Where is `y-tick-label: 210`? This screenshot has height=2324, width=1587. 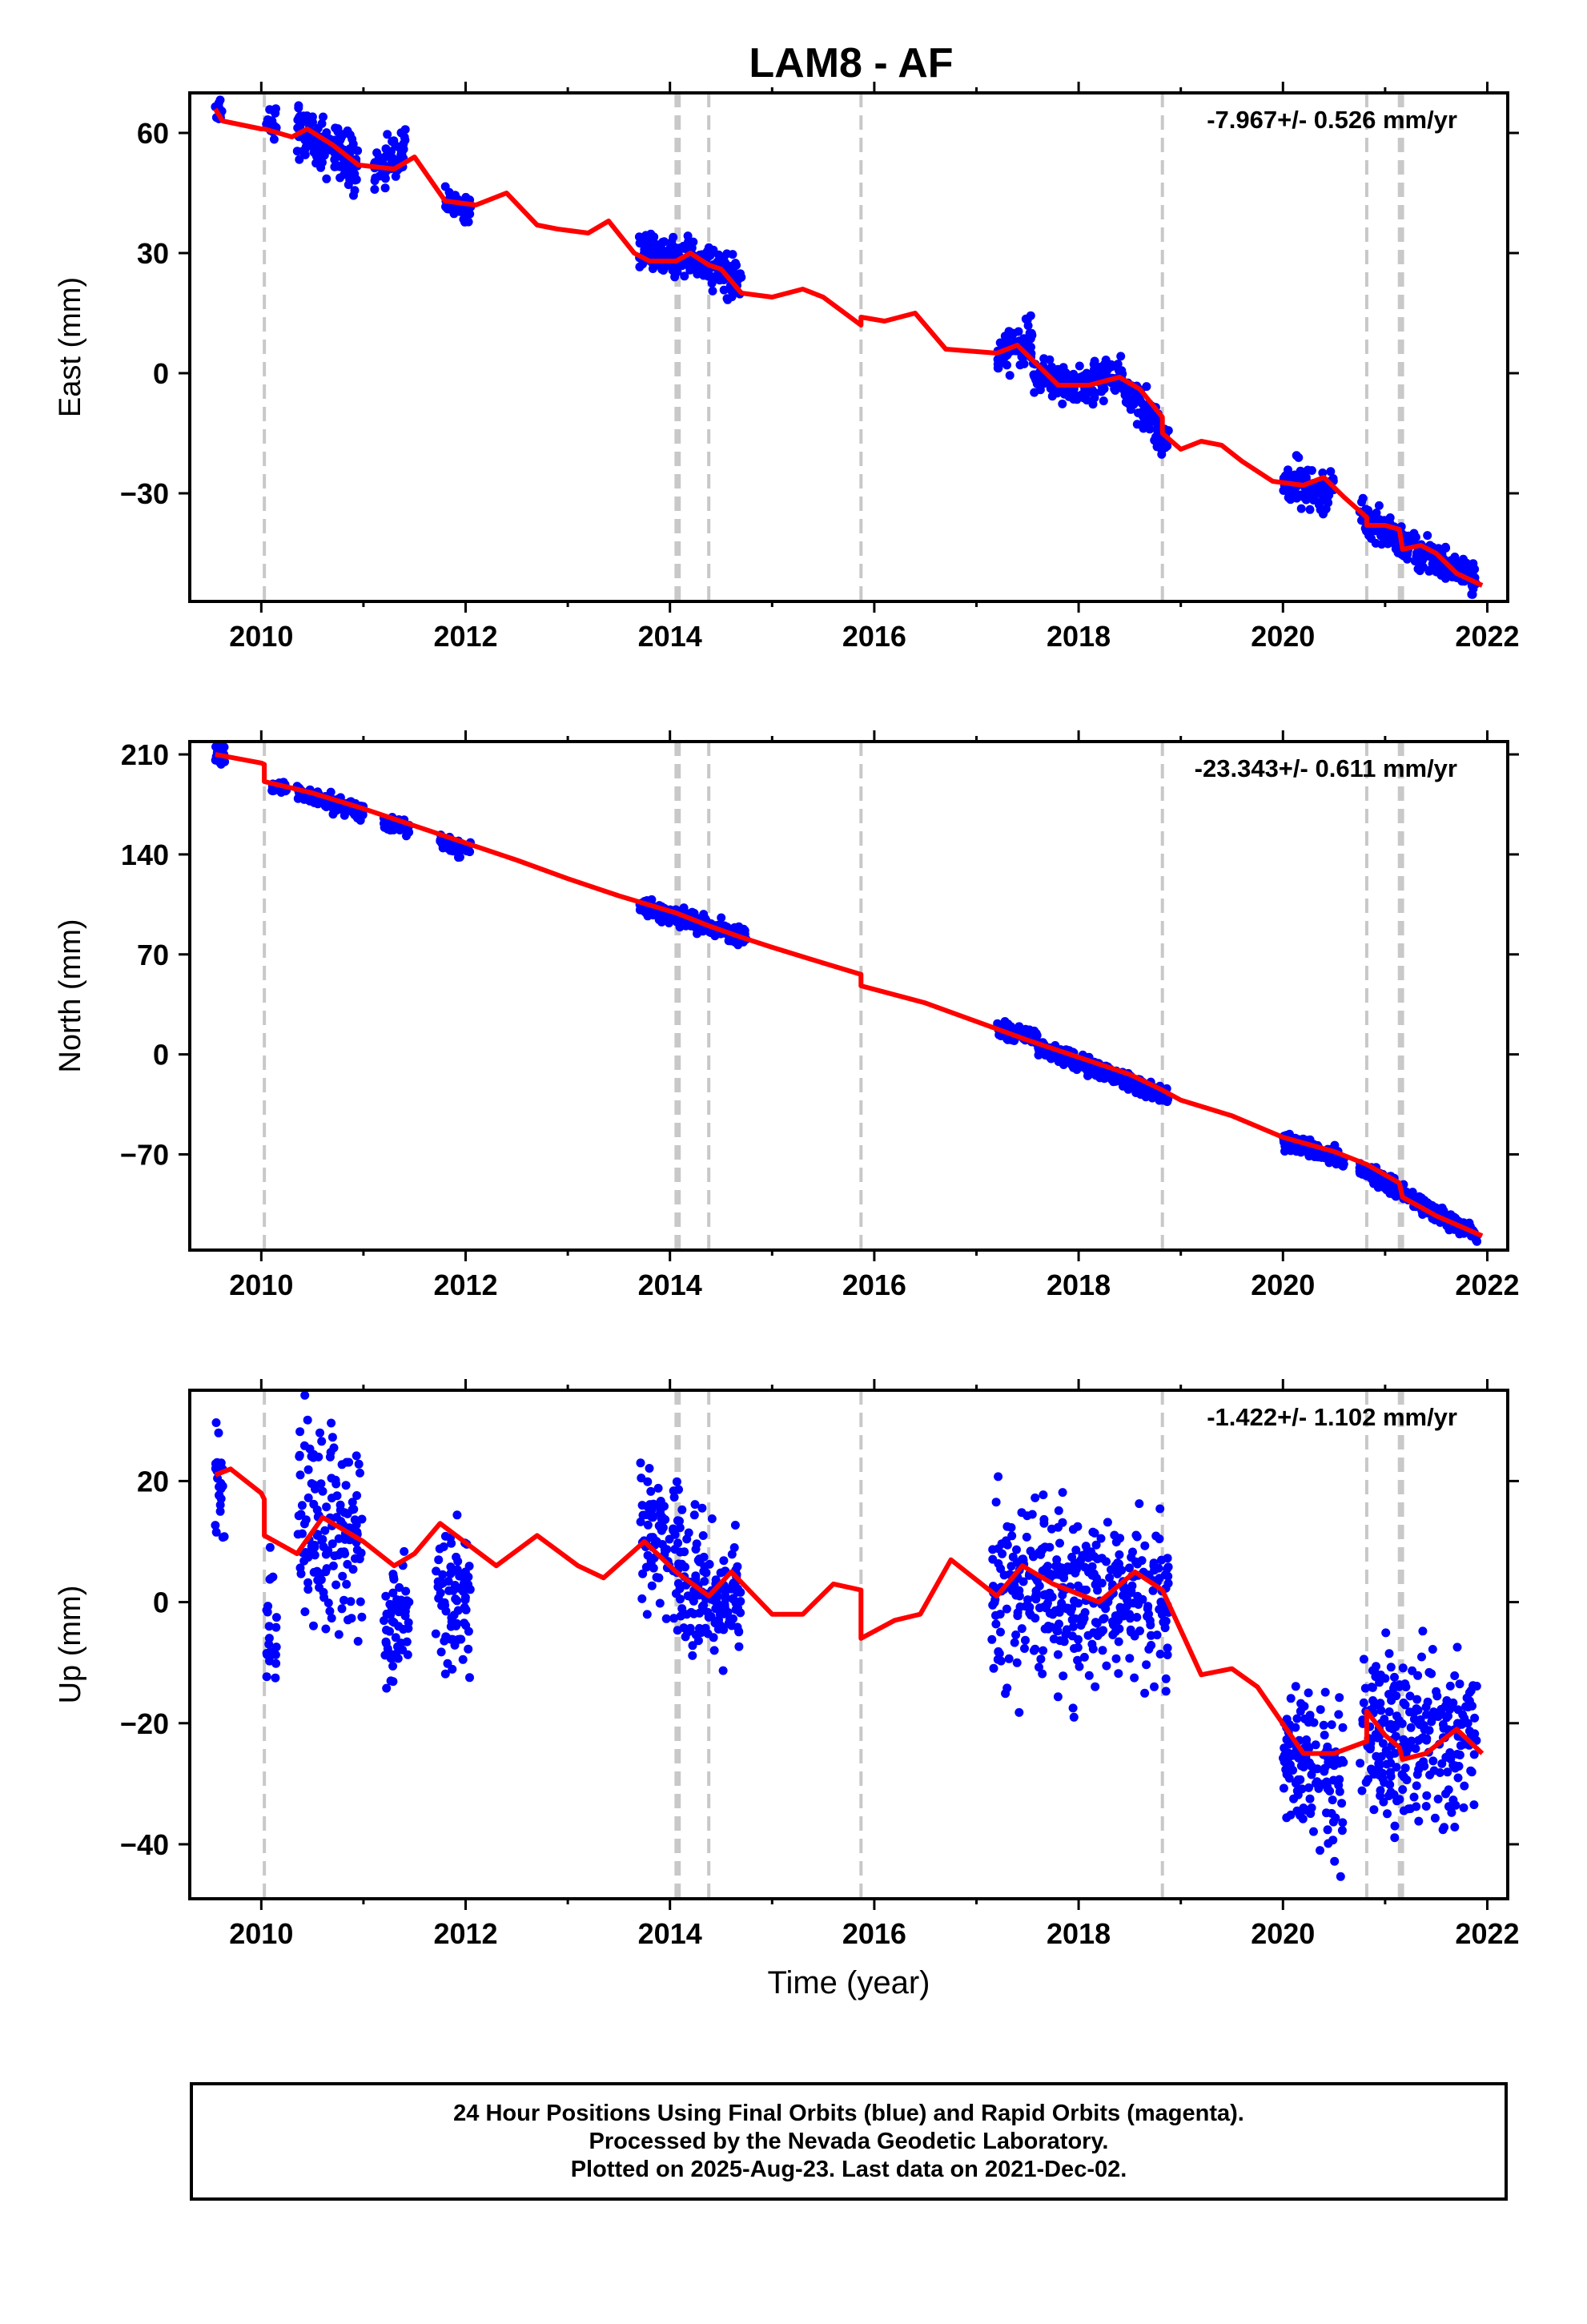
y-tick-label: 210 is located at coordinates (145, 754).